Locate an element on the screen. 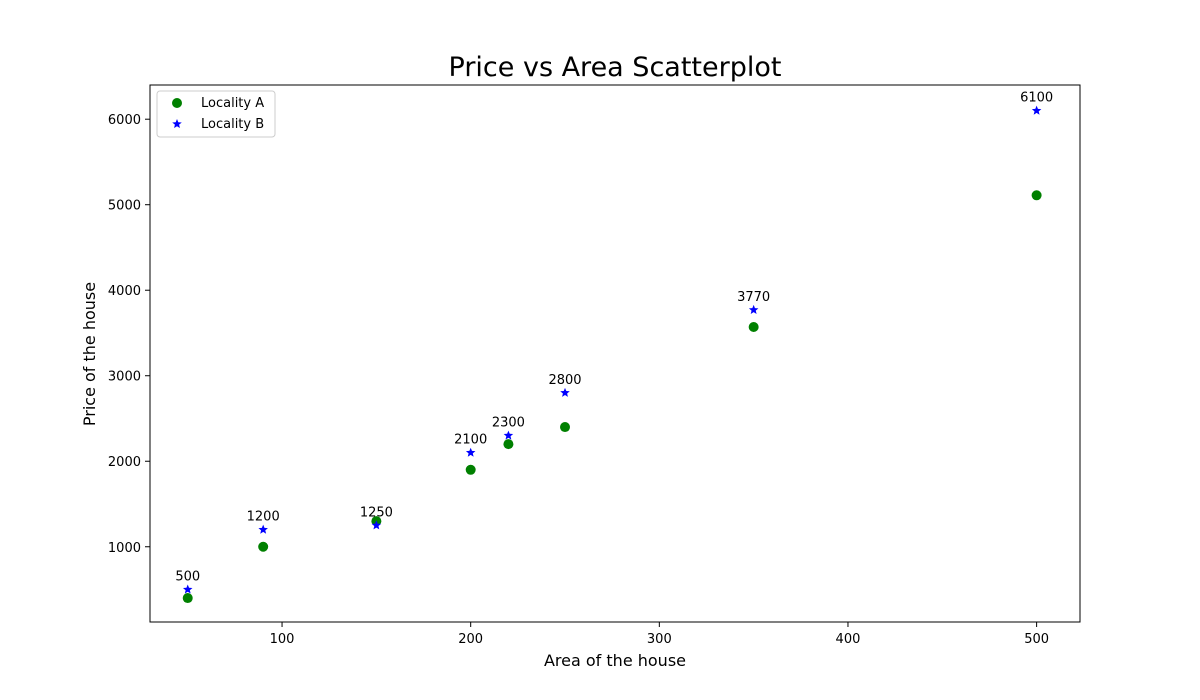 This screenshot has width=1200, height=700. data-label: 2100 is located at coordinates (470, 440).